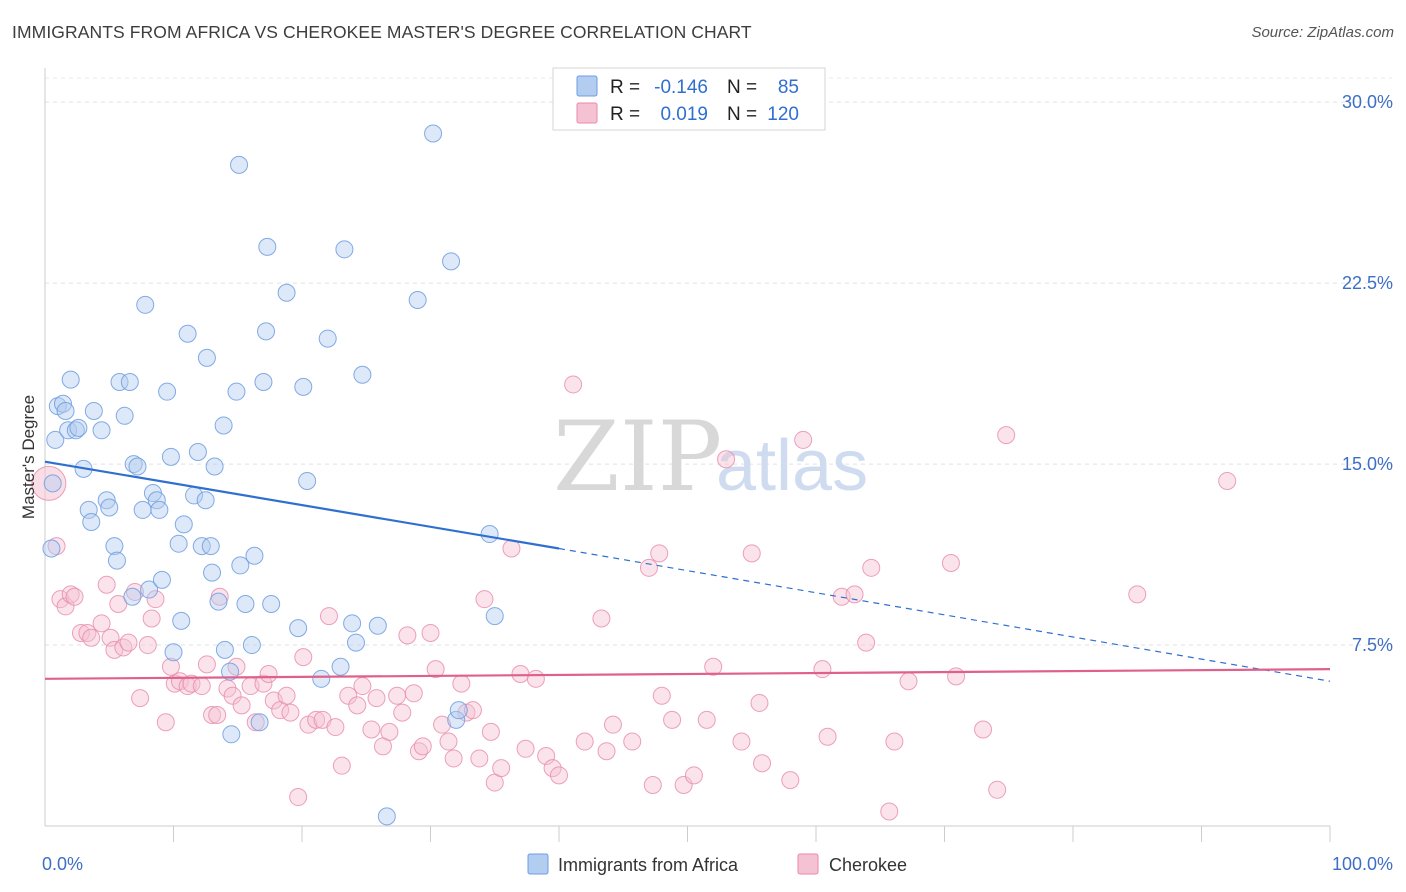 This screenshot has width=1406, height=892. Describe the element at coordinates (587, 86) in the screenshot. I see `legend-swatch-africa` at that location.